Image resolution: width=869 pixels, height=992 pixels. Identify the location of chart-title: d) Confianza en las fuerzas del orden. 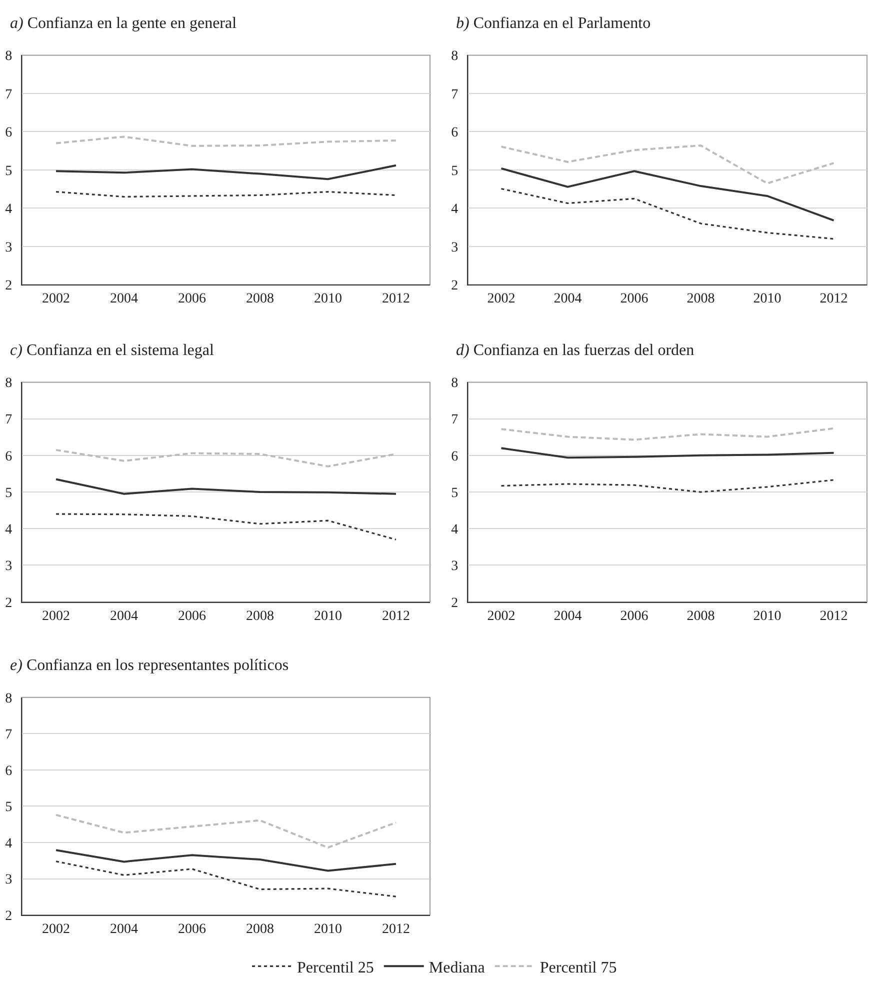
(575, 350).